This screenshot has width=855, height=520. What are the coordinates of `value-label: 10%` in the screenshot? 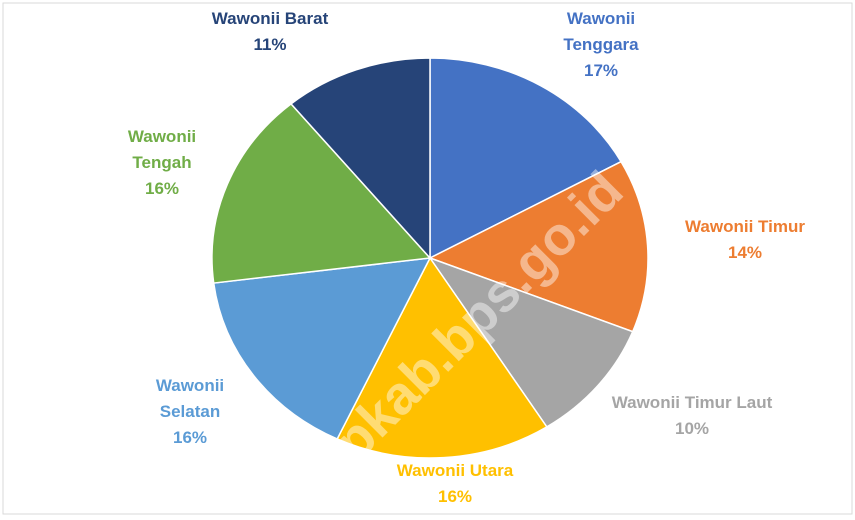 It's located at (692, 428).